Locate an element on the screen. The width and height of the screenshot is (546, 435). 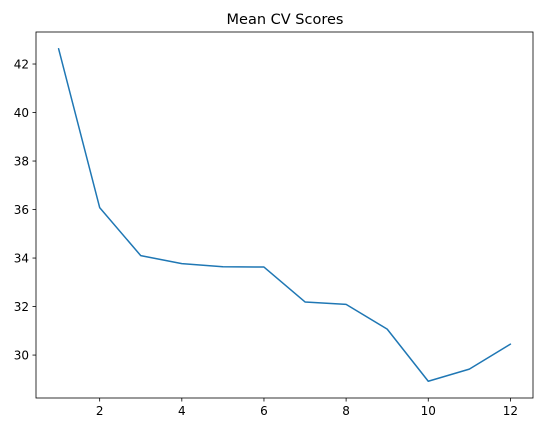
x-tick-label: 4 is located at coordinates (182, 411).